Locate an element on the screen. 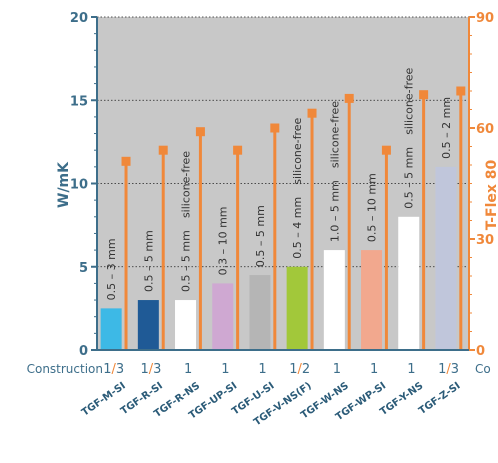  y-tick-label-right: 90 is located at coordinates (485, 18).